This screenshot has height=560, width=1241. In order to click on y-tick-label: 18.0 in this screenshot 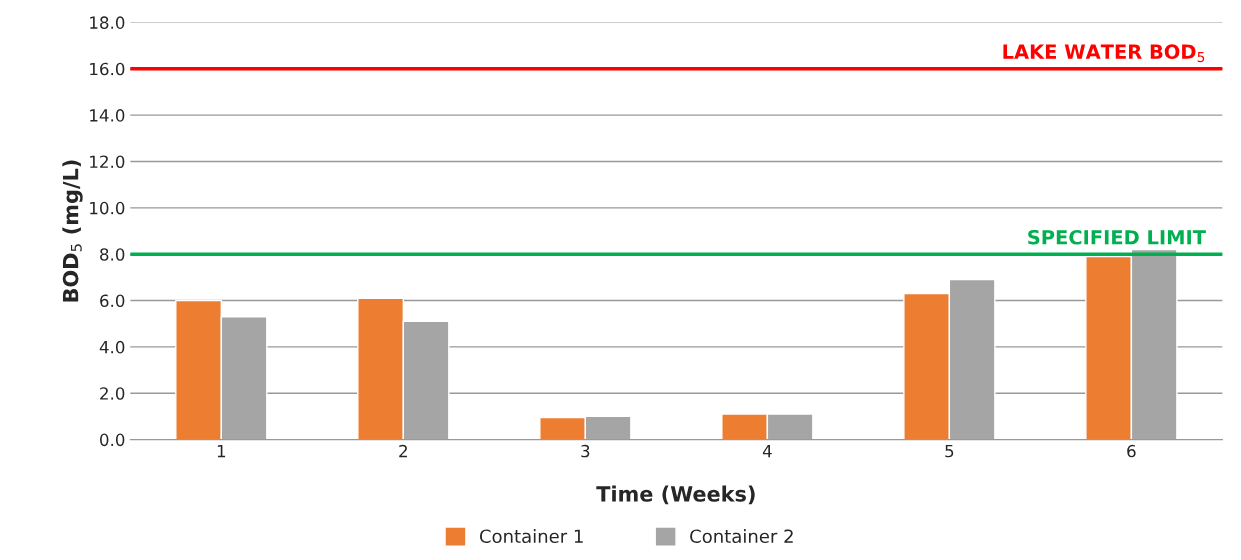, I will do `click(107, 22)`.